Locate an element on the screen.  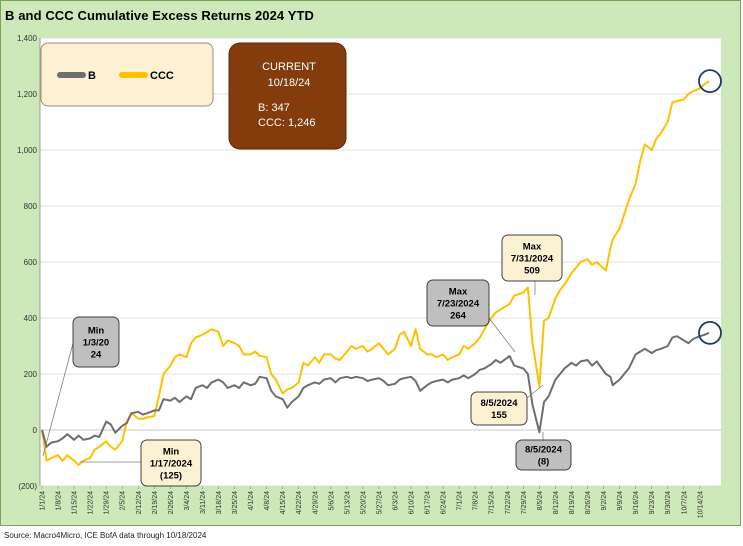
current-box-line-4: CCC: 1,246 is located at coordinates (286, 123).